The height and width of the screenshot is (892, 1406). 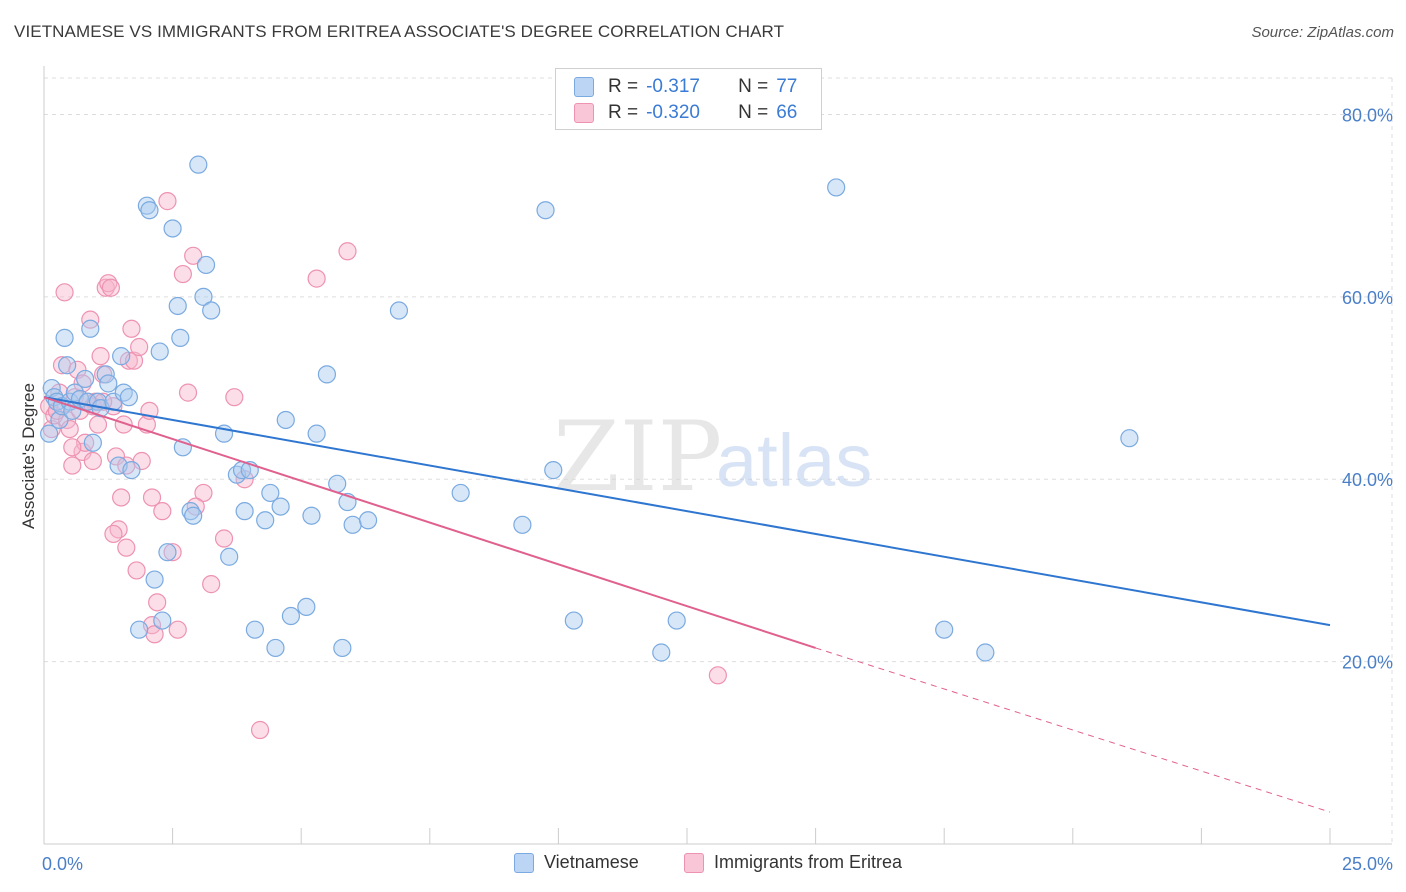 What do you see at coordinates (1367, 864) in the screenshot?
I see `x-tick-label: 25.0%` at bounding box center [1367, 864].